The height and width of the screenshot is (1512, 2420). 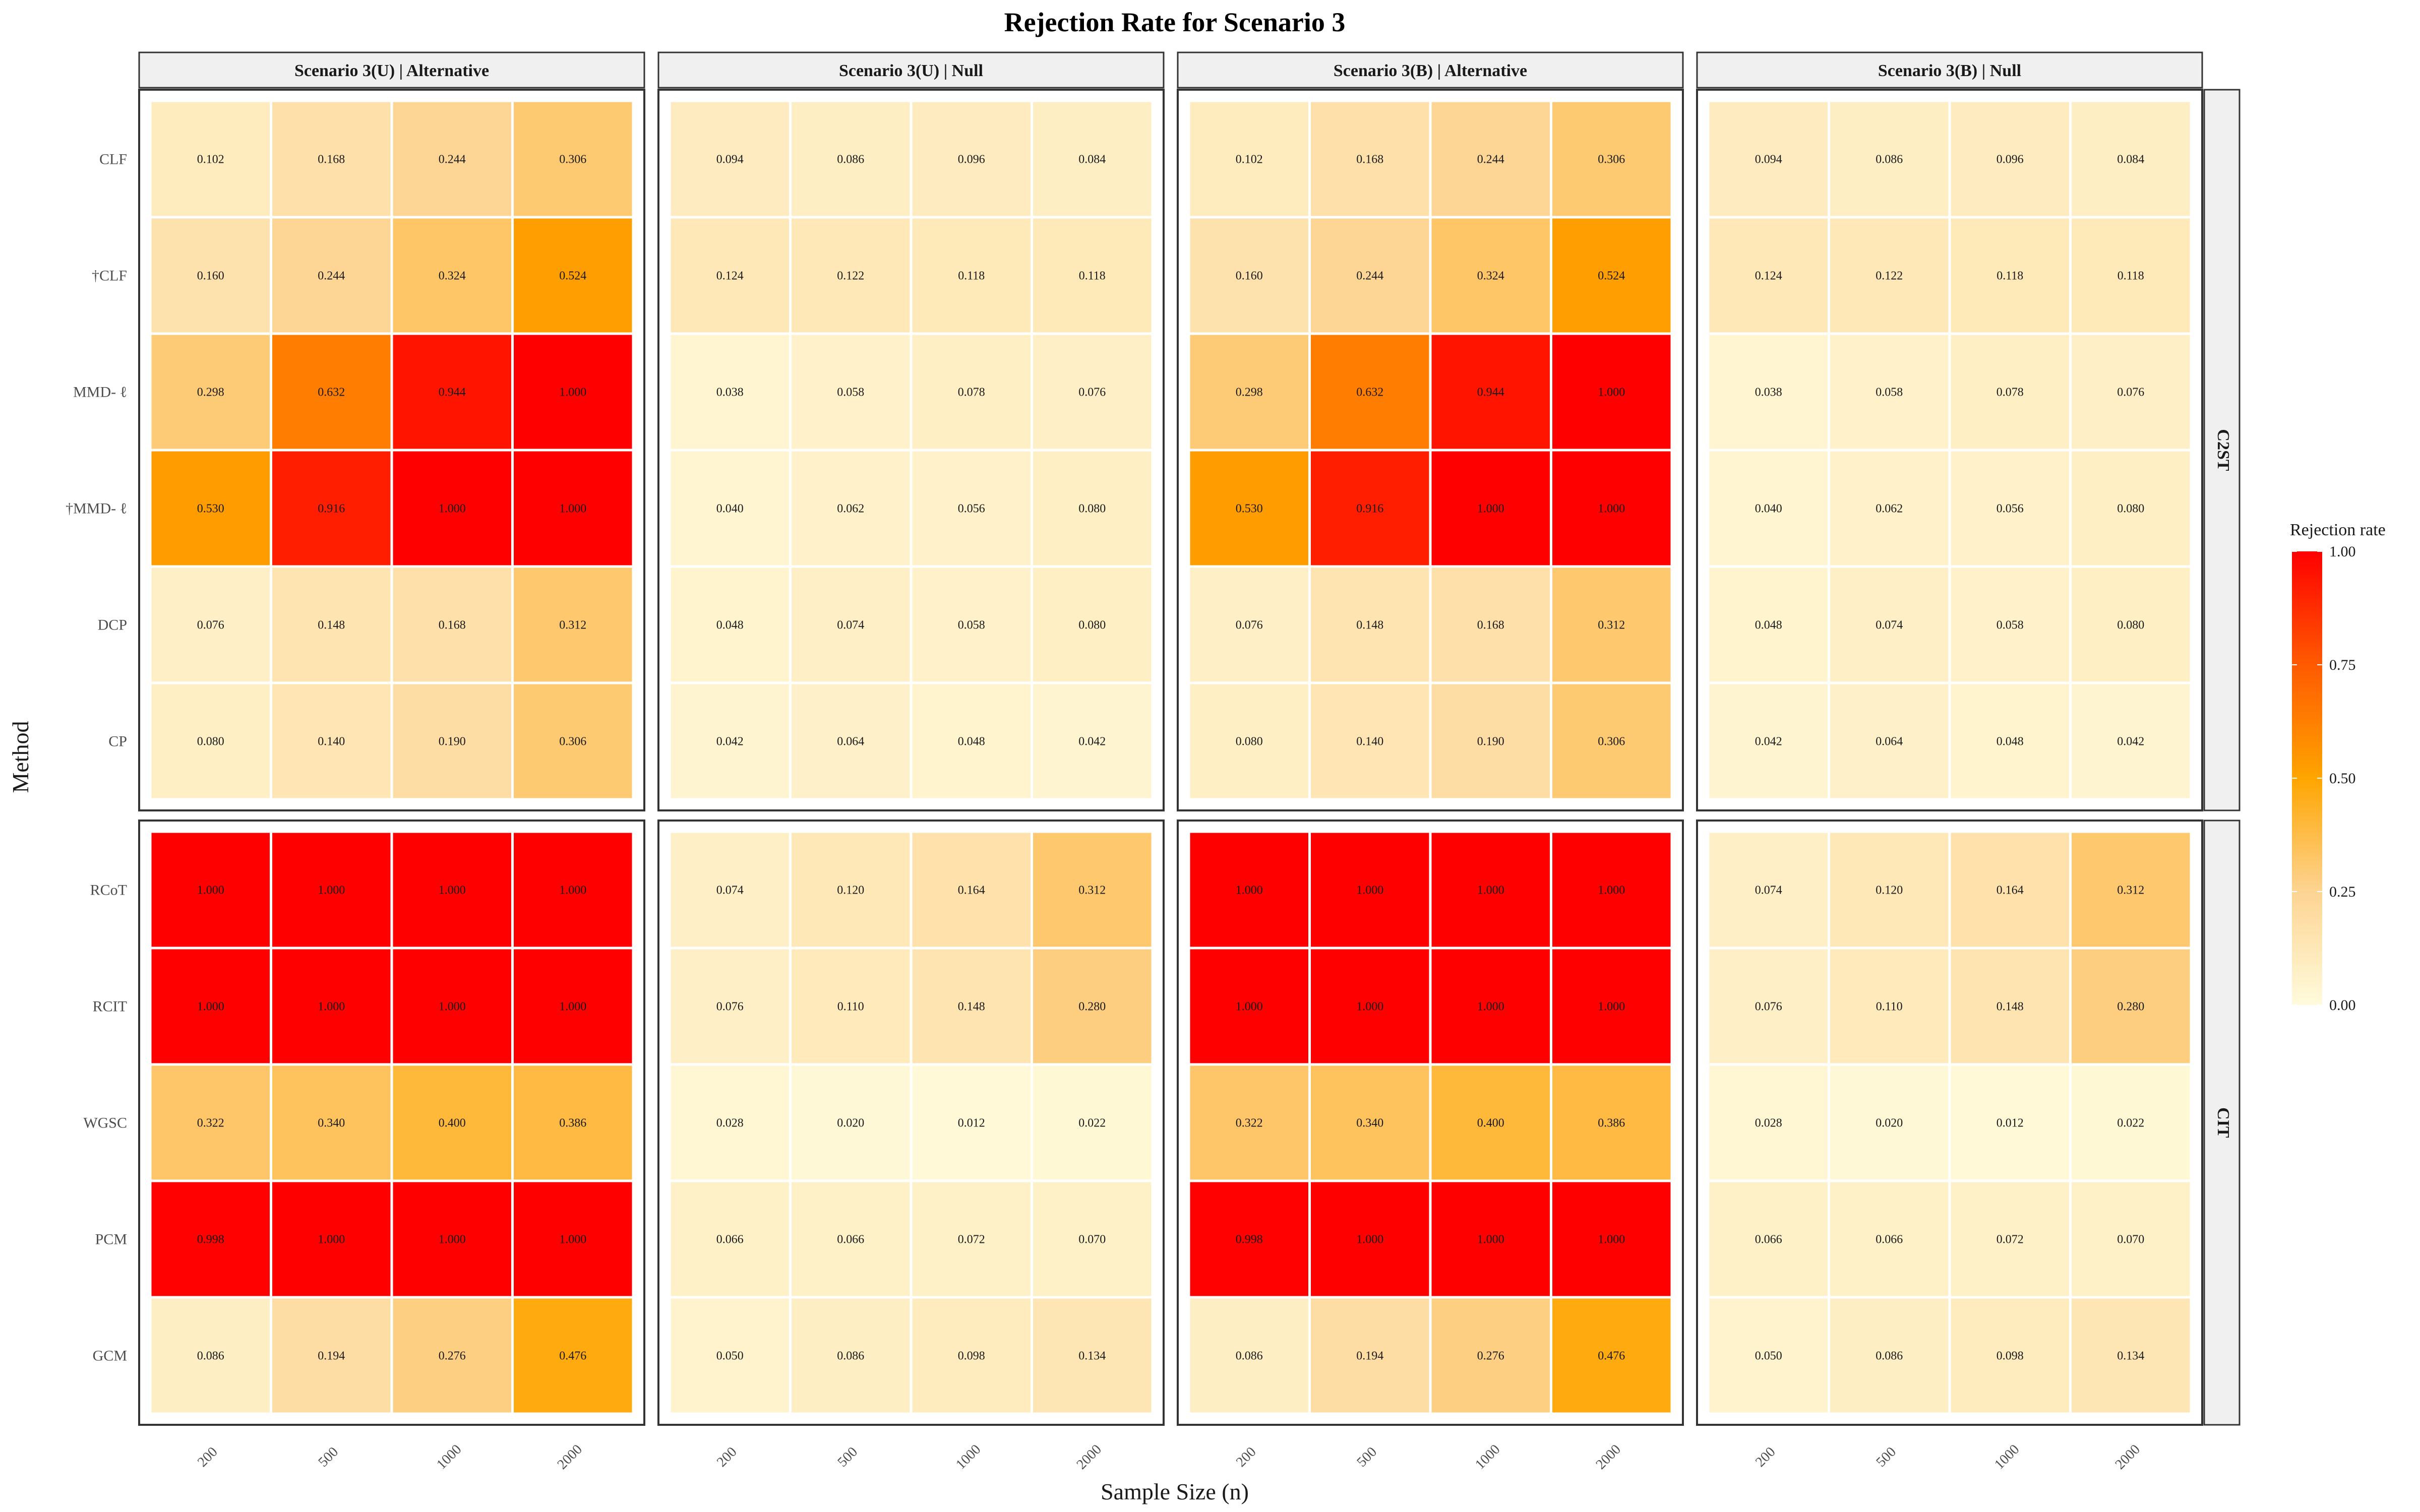 What do you see at coordinates (210, 1240) in the screenshot?
I see `cell-value-label: 0.998` at bounding box center [210, 1240].